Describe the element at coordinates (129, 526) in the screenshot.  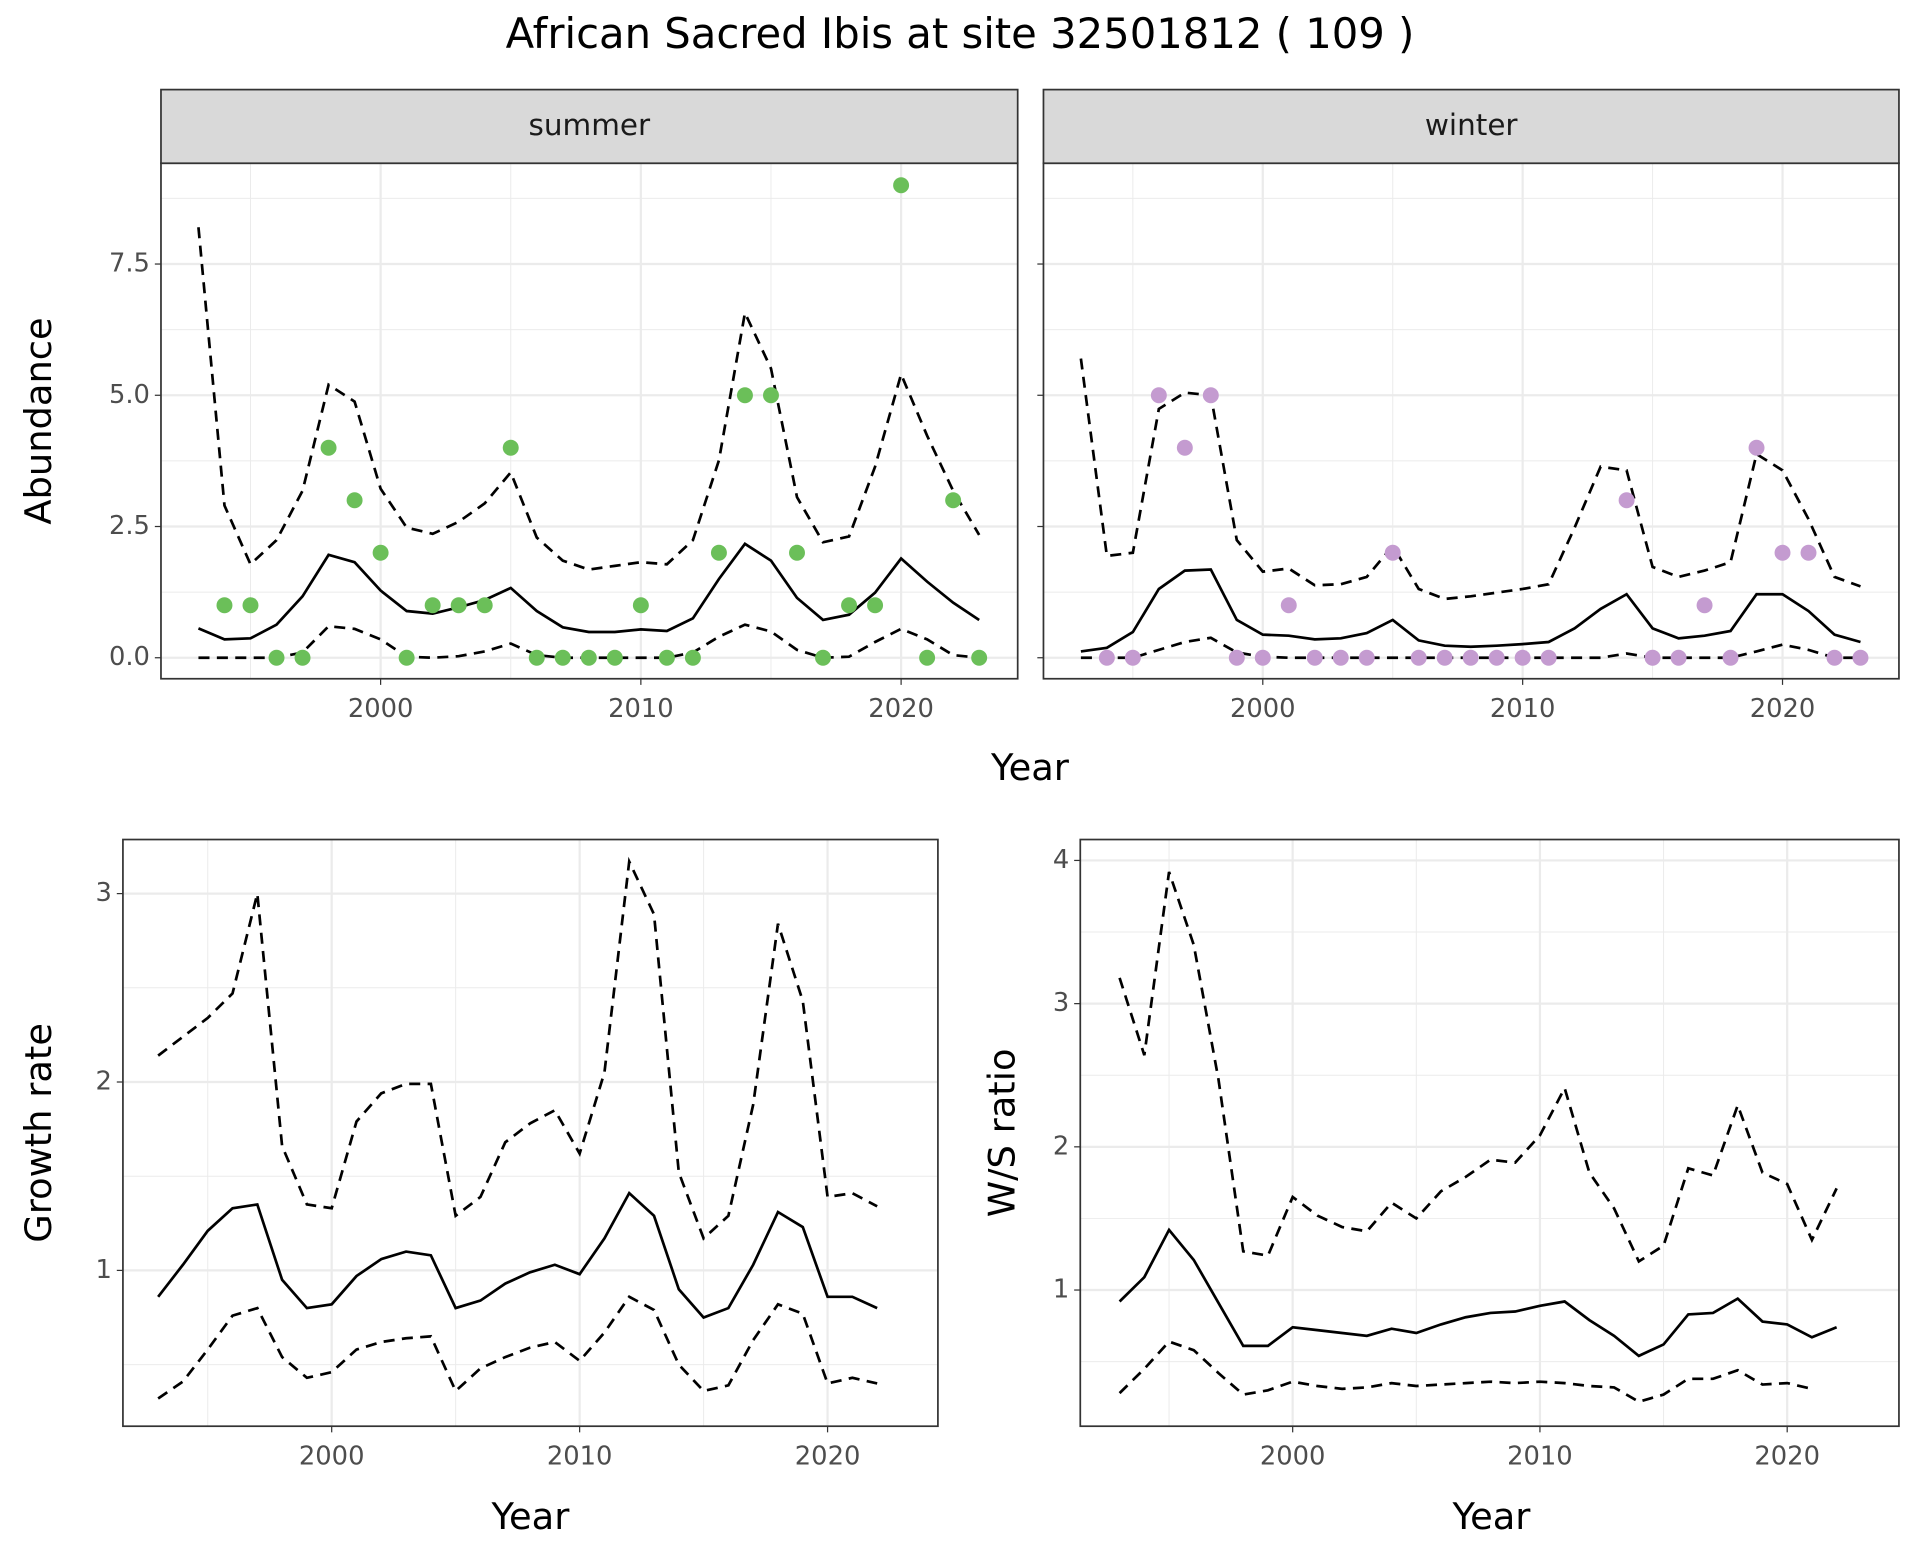
I see `y-tick-label: 2.5` at that location.